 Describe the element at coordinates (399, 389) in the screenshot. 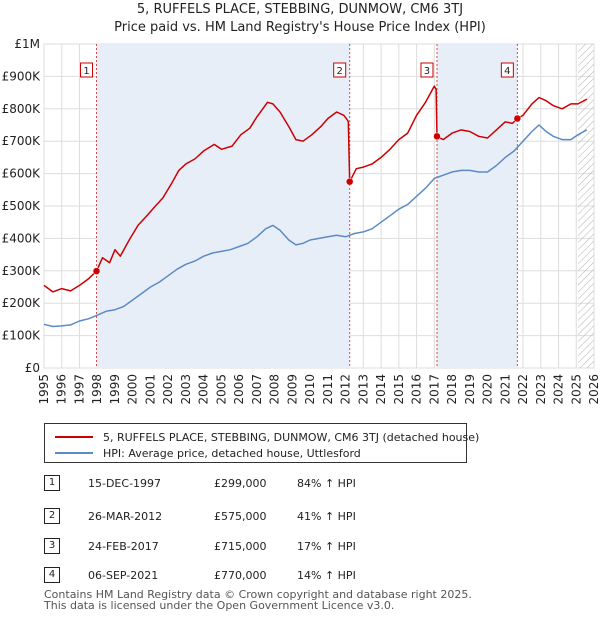

I see `x-tick-label: 2015` at that location.